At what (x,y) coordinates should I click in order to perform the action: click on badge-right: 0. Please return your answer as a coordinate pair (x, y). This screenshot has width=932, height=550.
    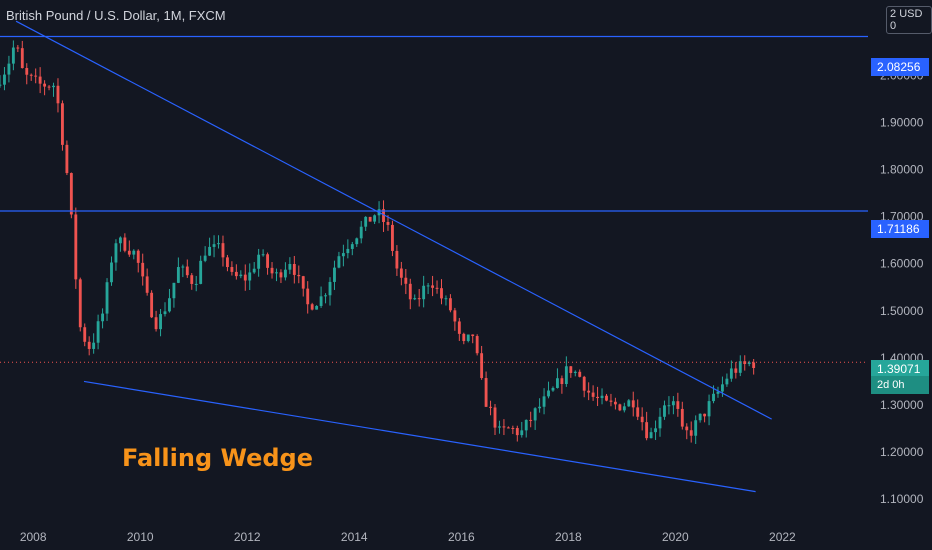
    Looking at the image, I should click on (893, 26).